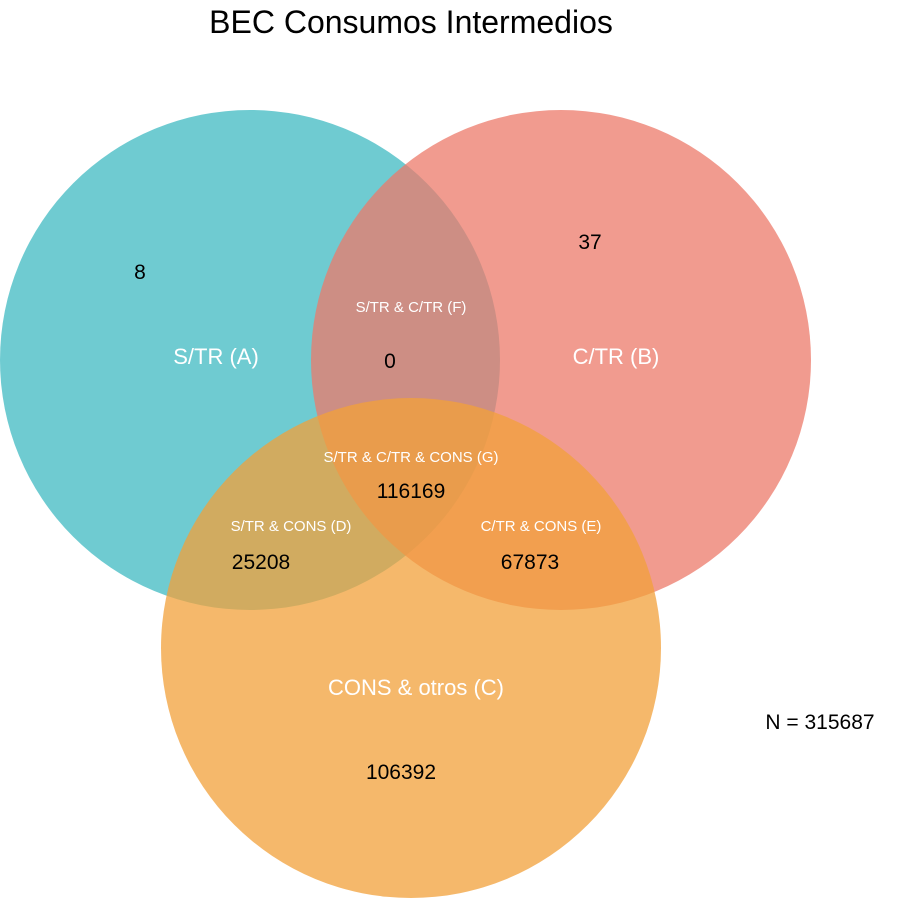 The height and width of the screenshot is (901, 902). What do you see at coordinates (616, 356) in the screenshot?
I see `set-label-c-tr-b: C/TR (B)` at bounding box center [616, 356].